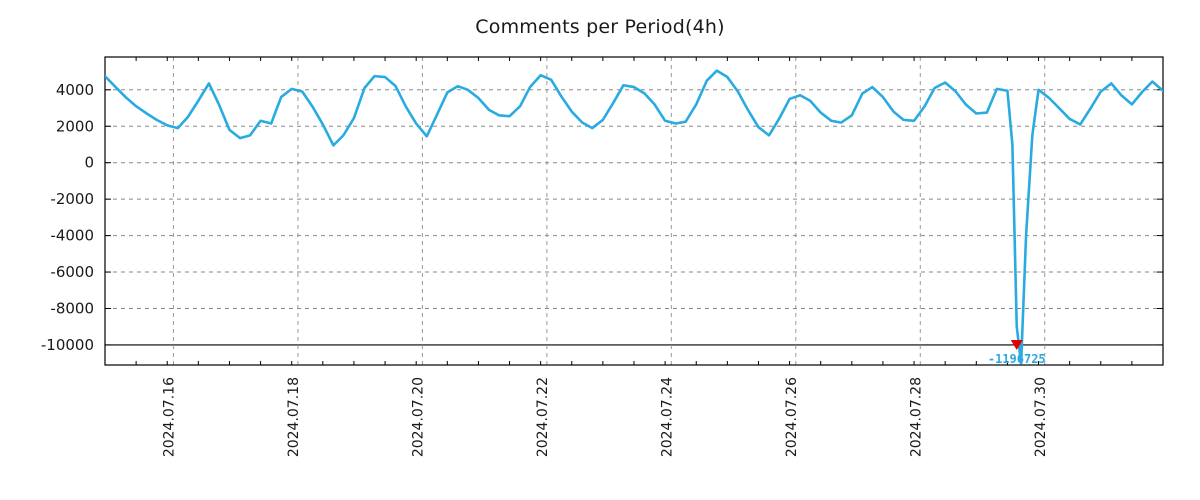  What do you see at coordinates (72, 236) in the screenshot?
I see `y-axis-tick-label: -4000` at bounding box center [72, 236].